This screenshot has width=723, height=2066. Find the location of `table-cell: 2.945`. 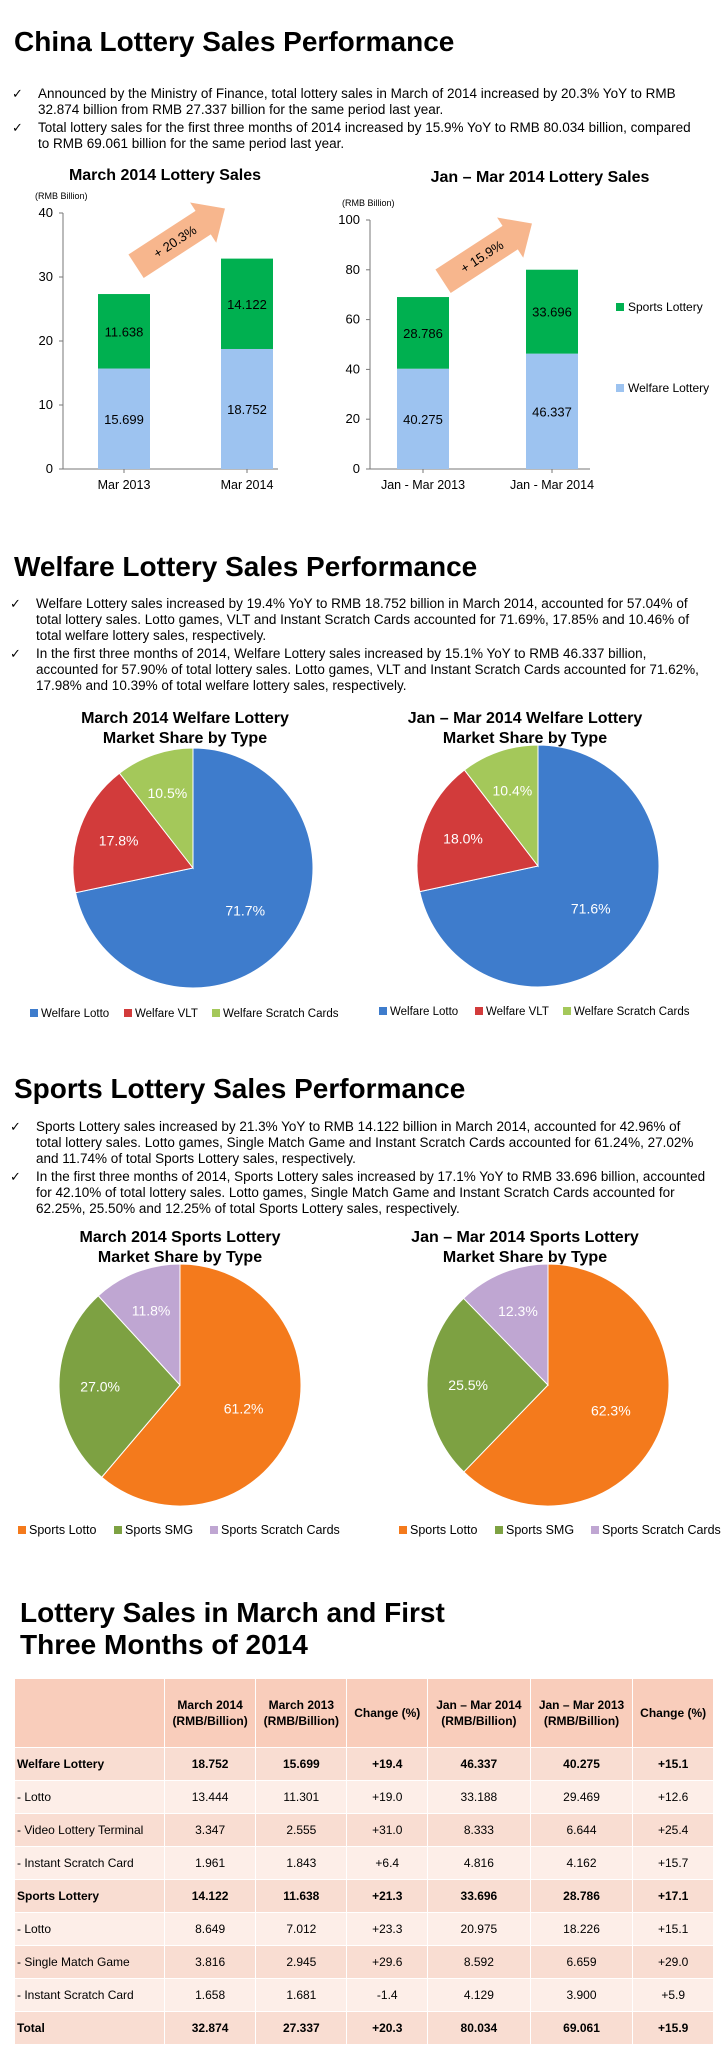

table-cell: 2.945 is located at coordinates (301, 1962).